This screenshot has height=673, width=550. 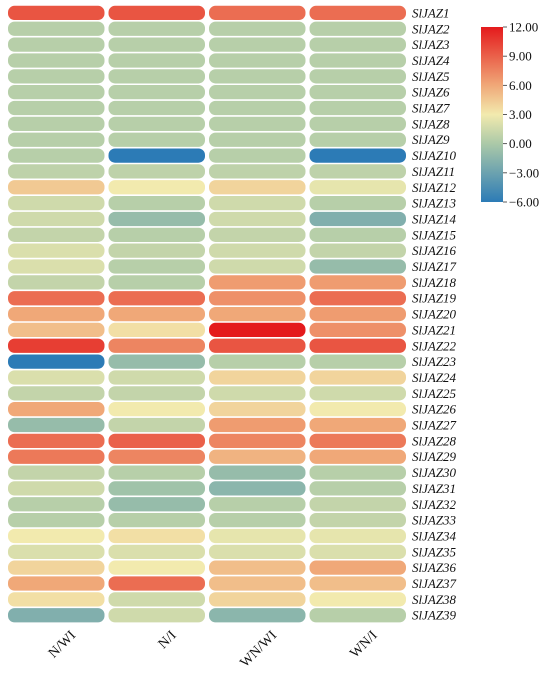 What do you see at coordinates (62, 644) in the screenshot?
I see `column-label: N/WI` at bounding box center [62, 644].